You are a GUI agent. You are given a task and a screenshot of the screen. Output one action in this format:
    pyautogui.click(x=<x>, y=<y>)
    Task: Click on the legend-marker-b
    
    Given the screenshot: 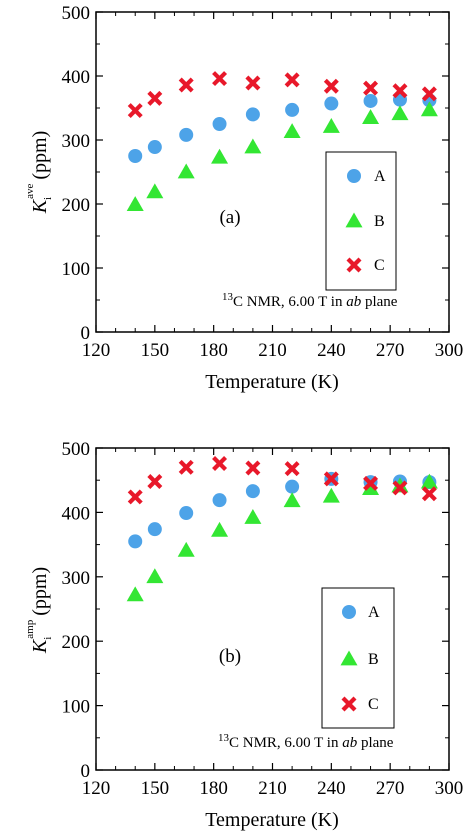 What is the action you would take?
    pyautogui.click(x=349, y=658)
    